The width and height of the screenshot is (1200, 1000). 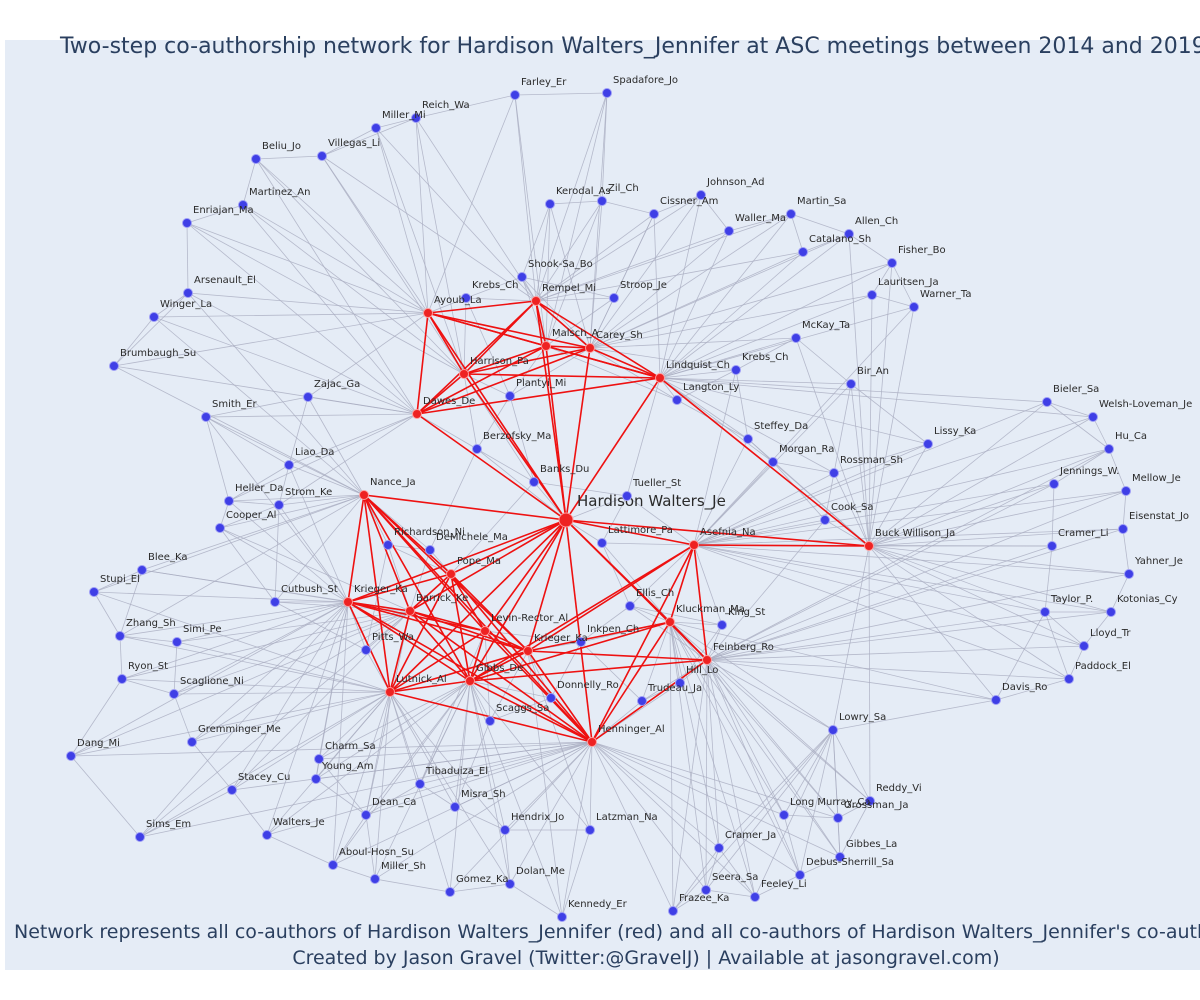 What do you see at coordinates (728, 532) in the screenshot?
I see `node-label: Asefnia_Na` at bounding box center [728, 532].